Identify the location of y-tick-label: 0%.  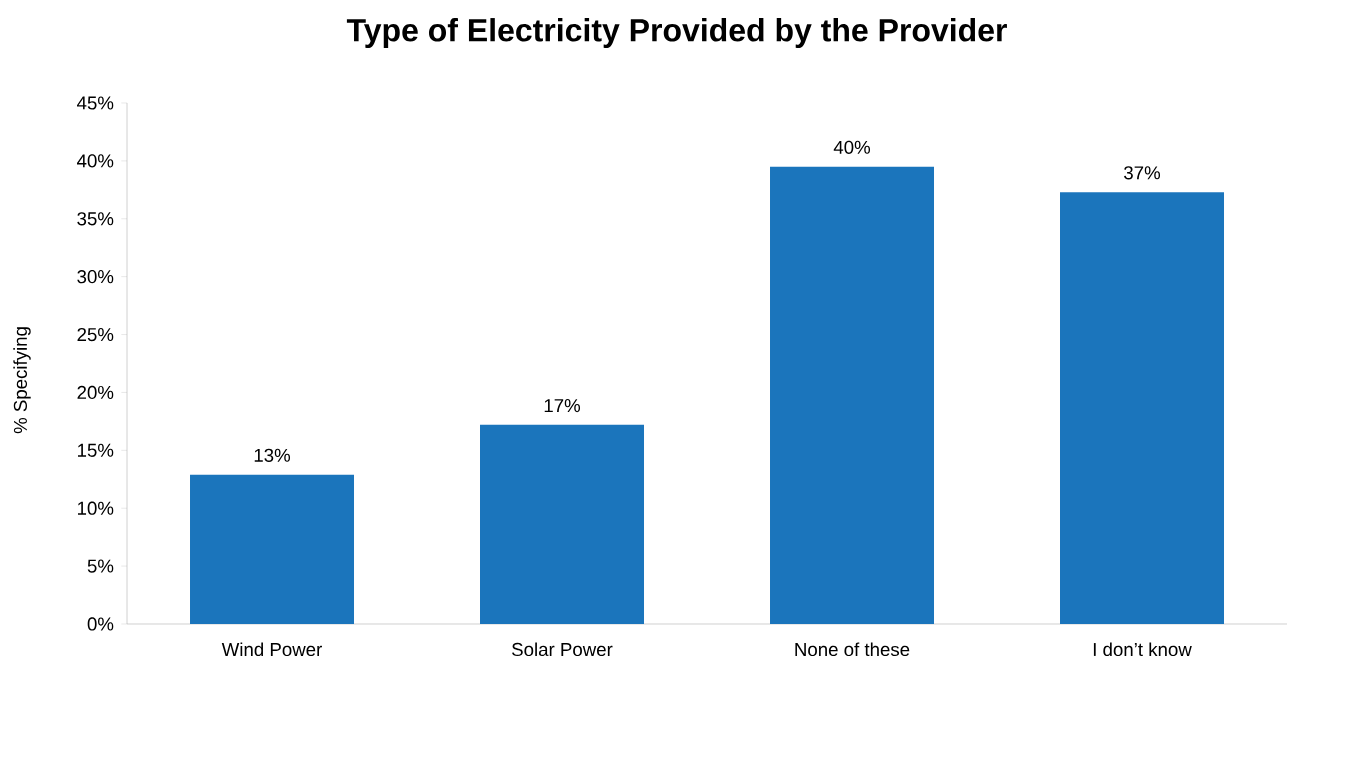
(100, 624).